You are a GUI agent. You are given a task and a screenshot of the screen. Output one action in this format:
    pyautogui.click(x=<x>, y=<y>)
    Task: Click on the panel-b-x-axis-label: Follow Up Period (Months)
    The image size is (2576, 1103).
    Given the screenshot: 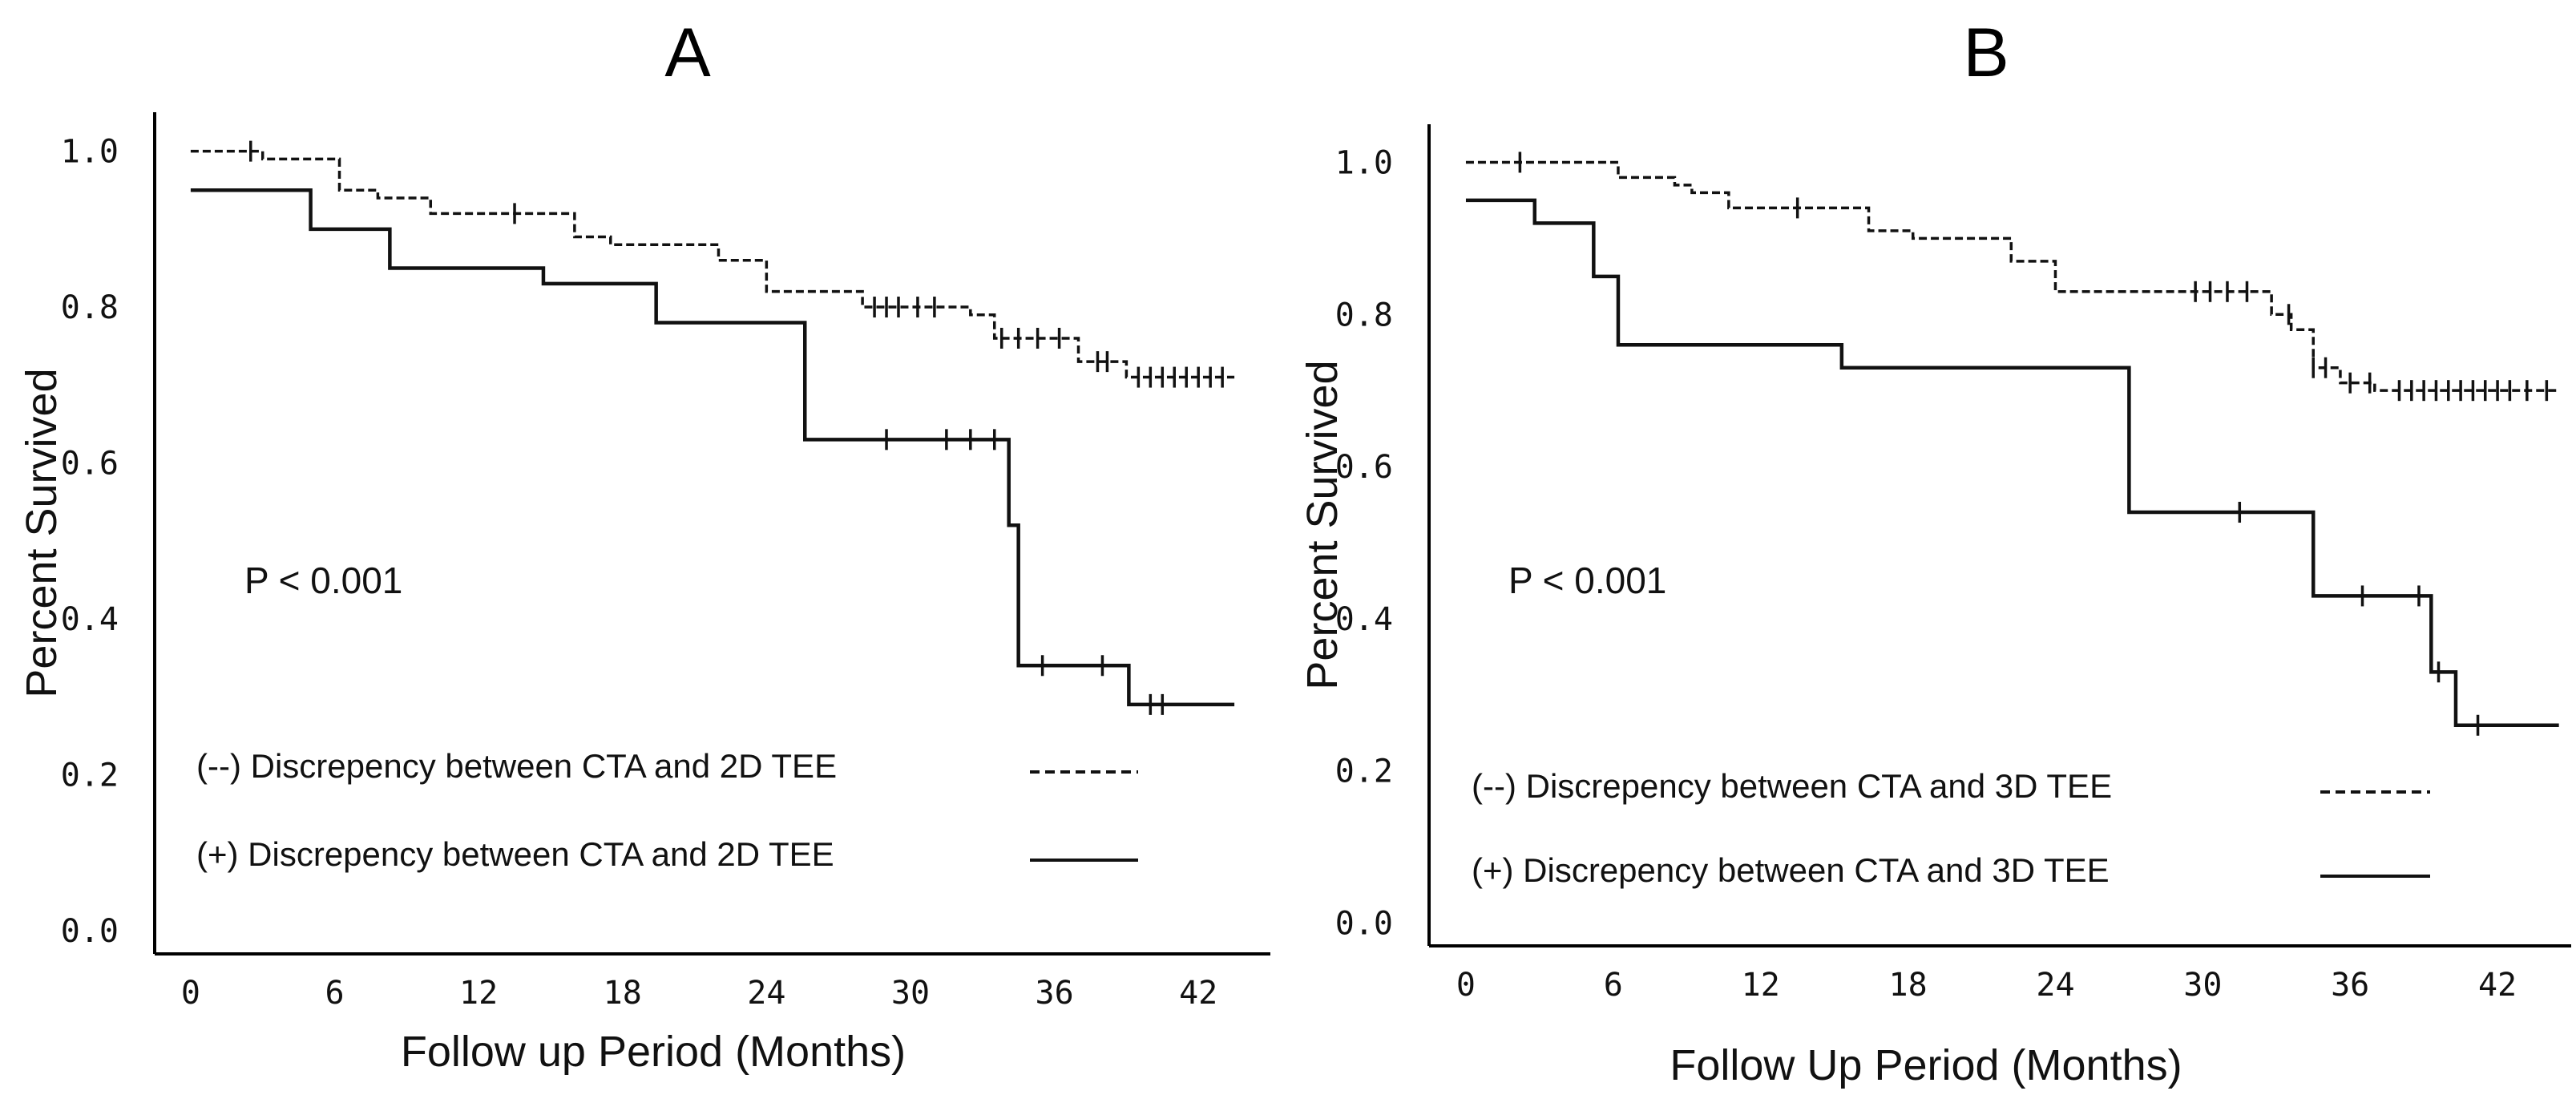 What is the action you would take?
    pyautogui.click(x=1926, y=1065)
    